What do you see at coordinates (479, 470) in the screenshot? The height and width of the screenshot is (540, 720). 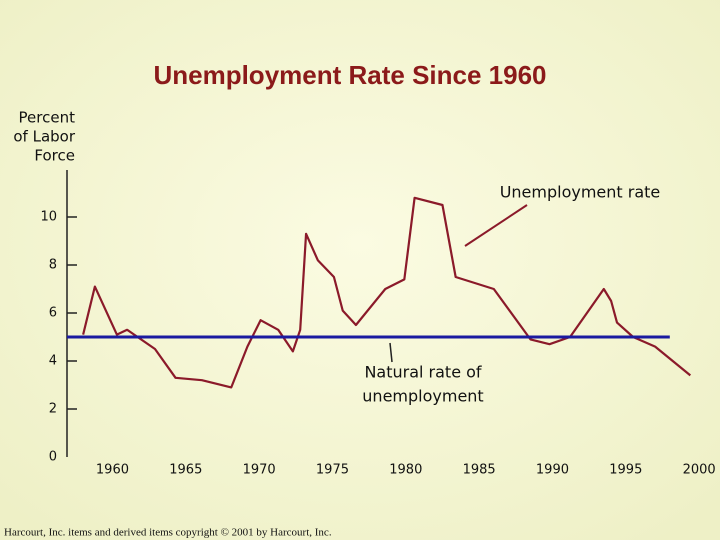 I see `x-tick-label: 1985` at bounding box center [479, 470].